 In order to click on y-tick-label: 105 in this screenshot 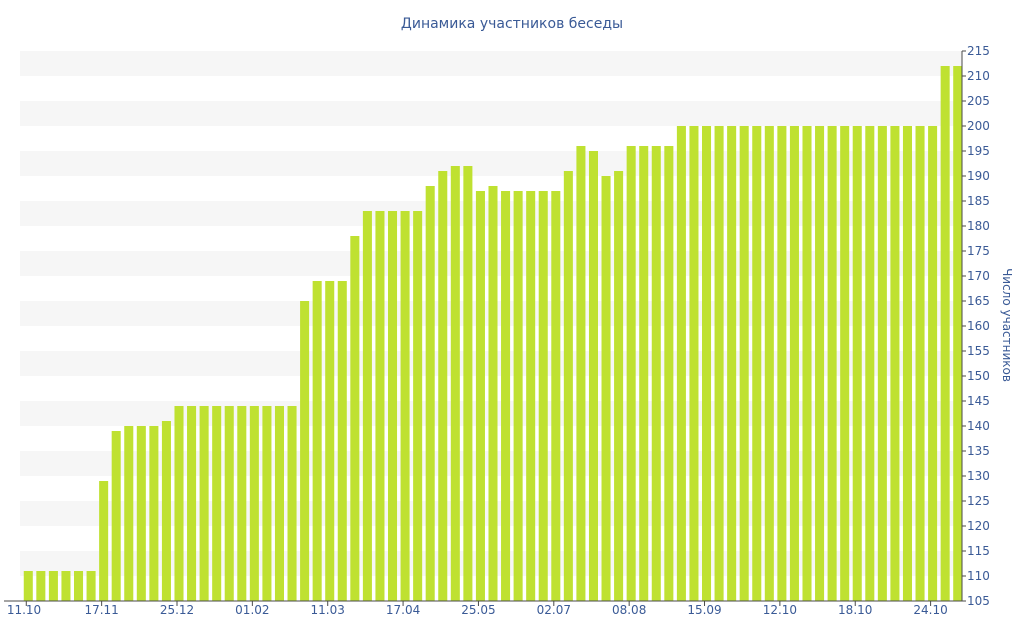, I will do `click(978, 601)`.